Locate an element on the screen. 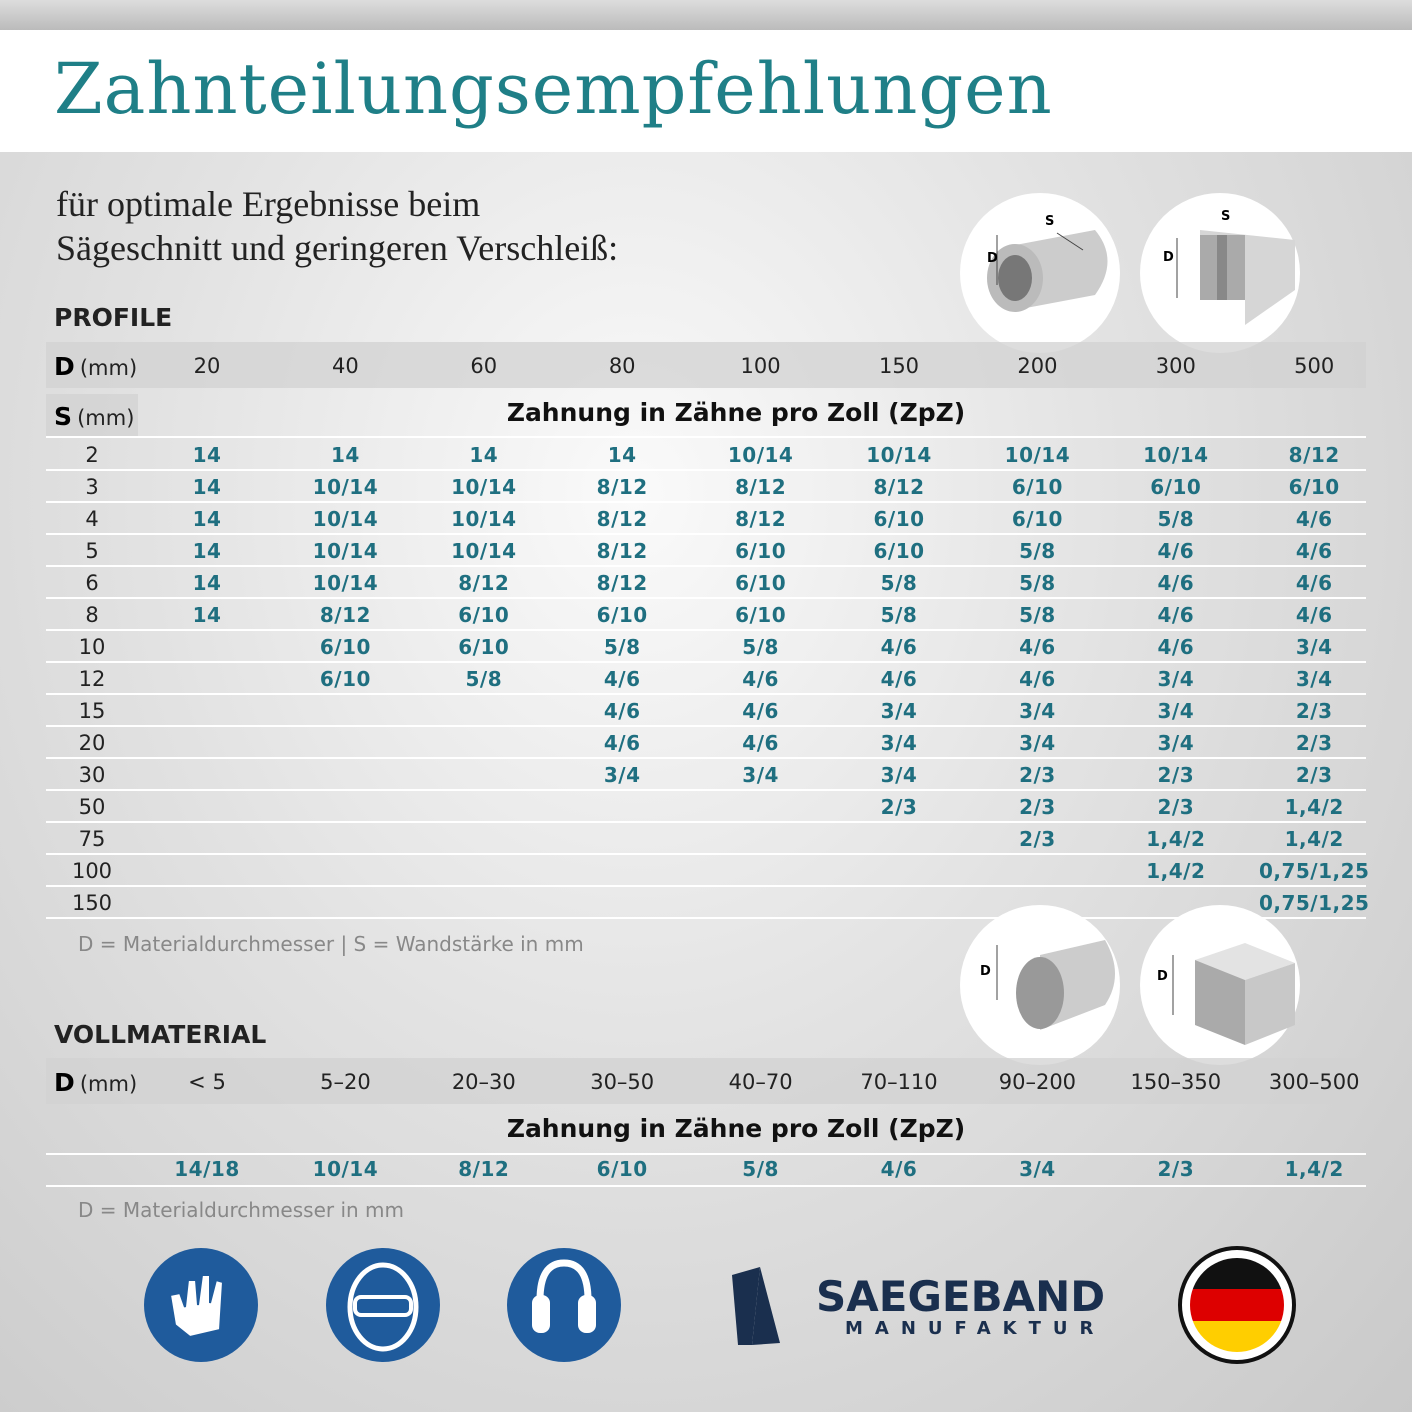 The width and height of the screenshot is (1412, 1412). caption: Zahnung in Zähne pro Zoll (ZpZ) is located at coordinates (736, 412).